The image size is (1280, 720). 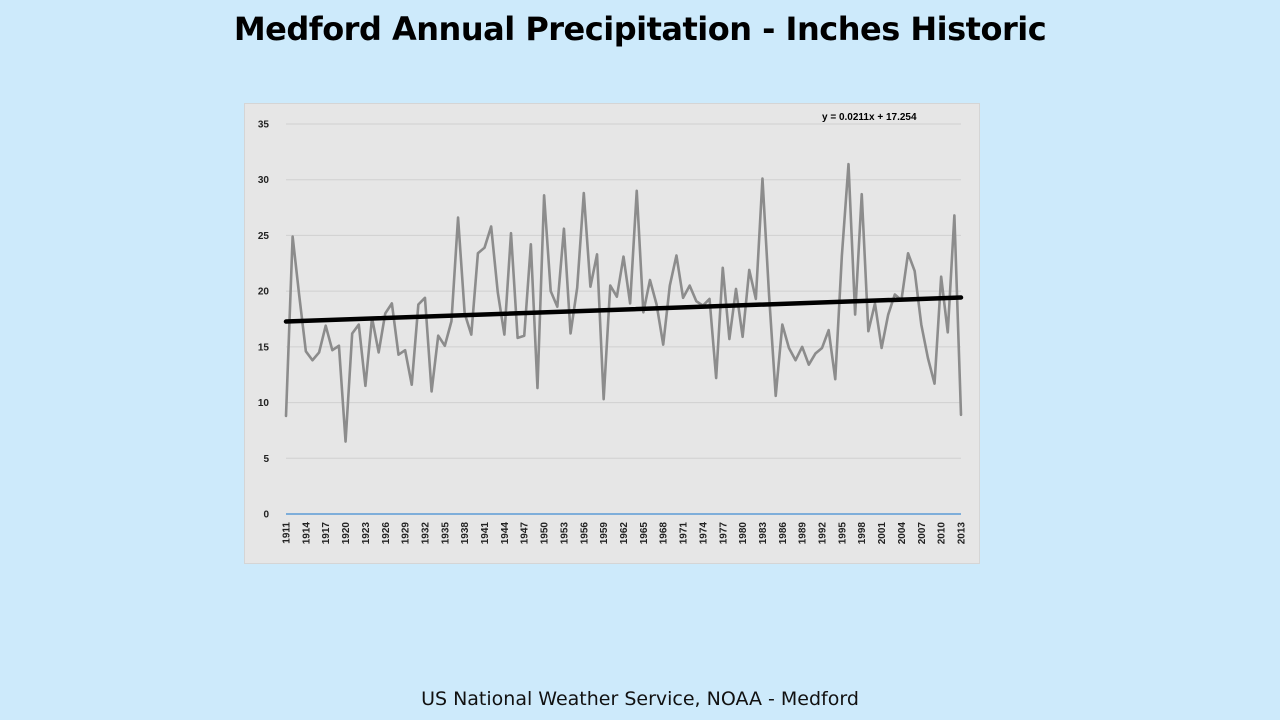 What do you see at coordinates (882, 533) in the screenshot?
I see `x-tick-label: 2001` at bounding box center [882, 533].